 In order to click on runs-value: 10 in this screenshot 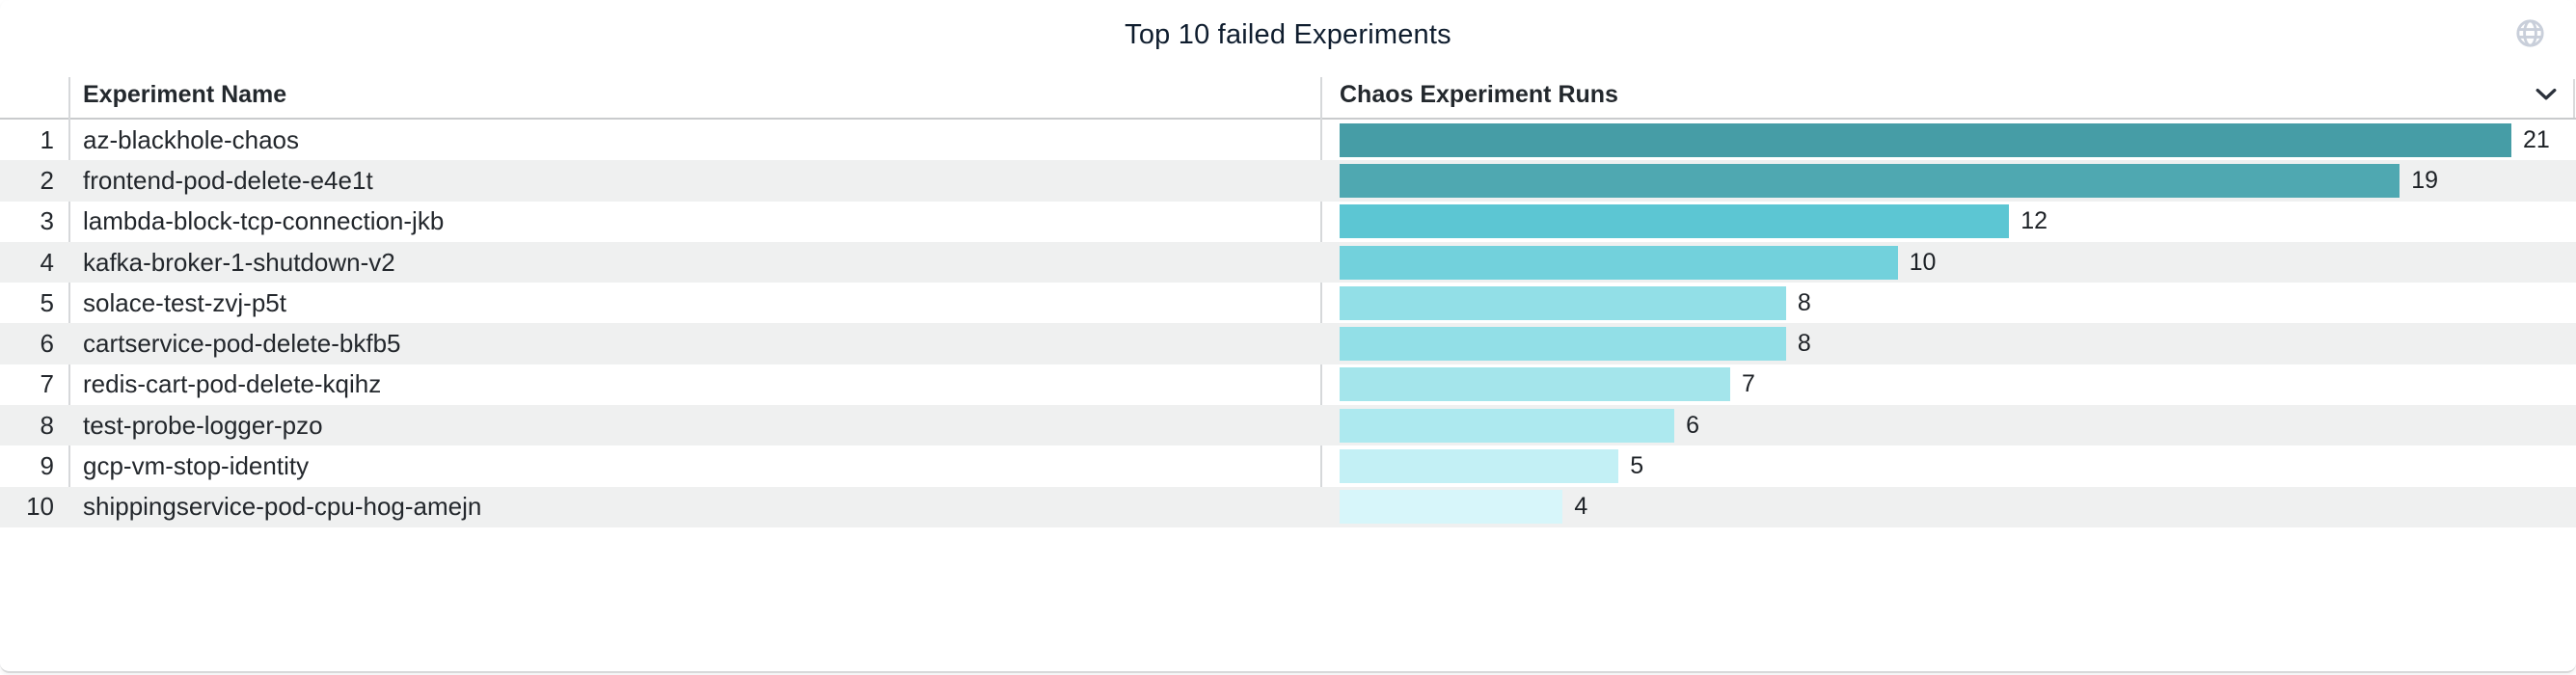, I will do `click(1923, 262)`.